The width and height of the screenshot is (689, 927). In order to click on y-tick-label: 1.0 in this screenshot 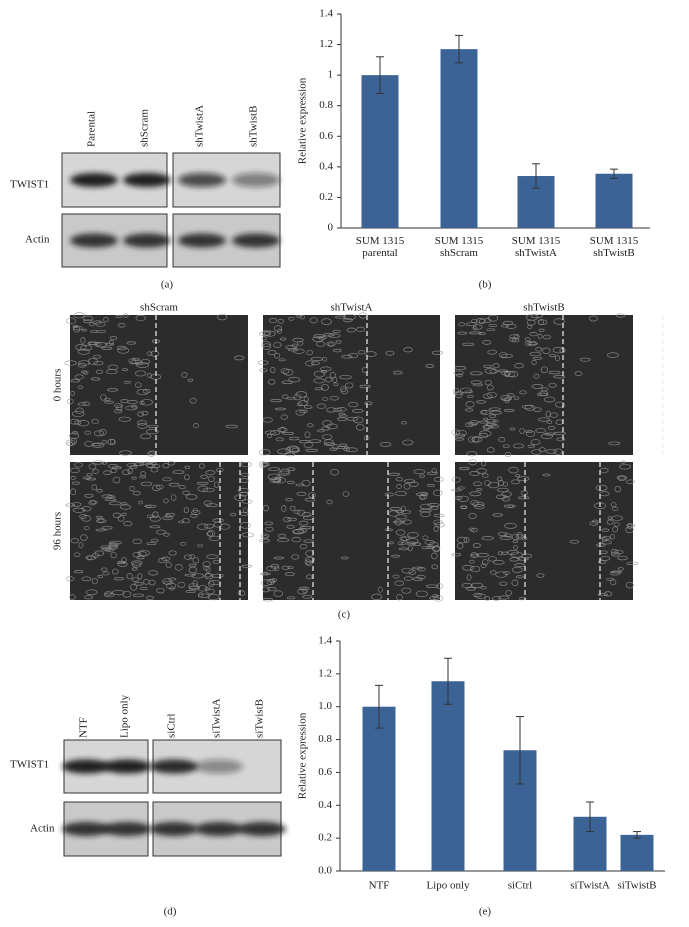, I will do `click(325, 706)`.